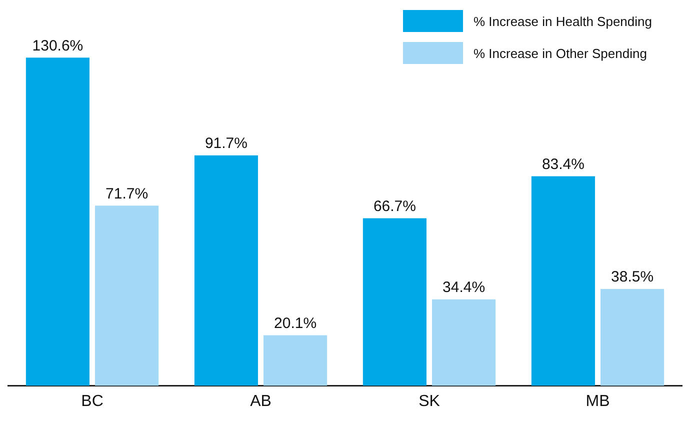 The height and width of the screenshot is (421, 686). Describe the element at coordinates (560, 53) in the screenshot. I see `legend-label: % Increase in Other Spending` at that location.